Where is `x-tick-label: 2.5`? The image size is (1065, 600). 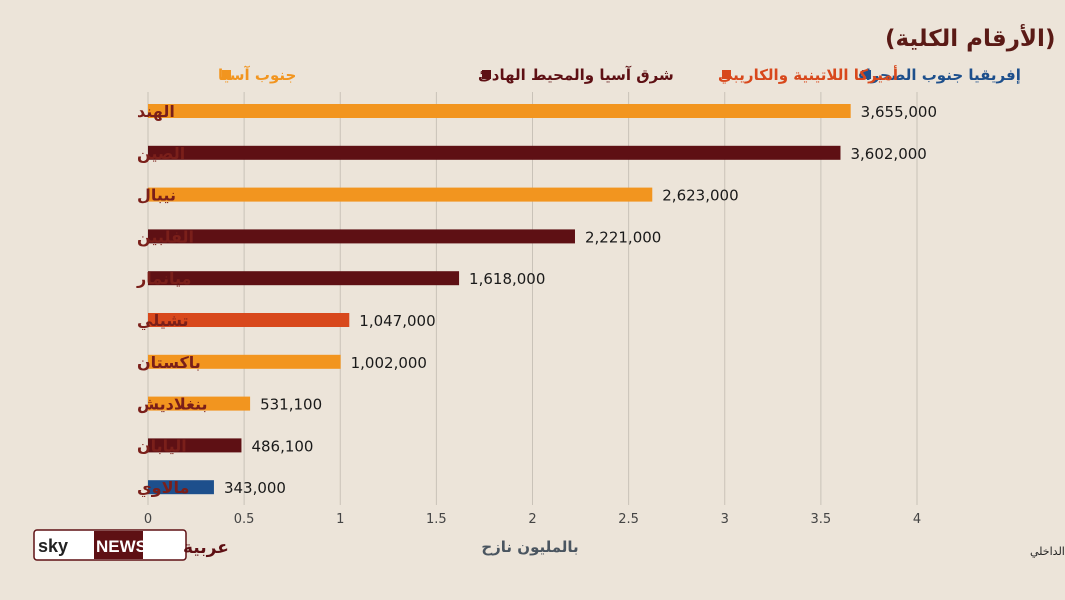
x-tick-label: 2.5 is located at coordinates (628, 519).